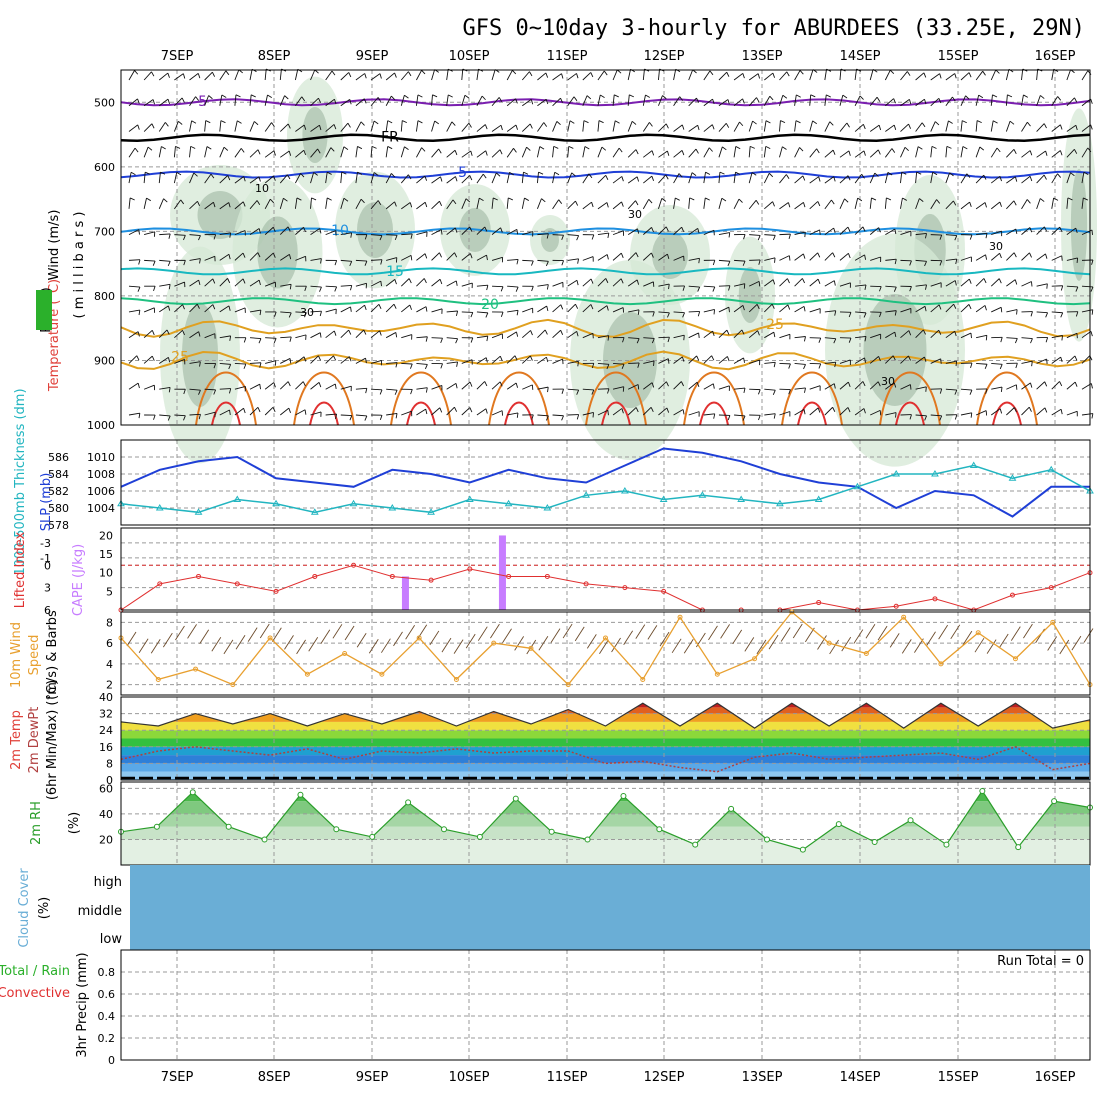 This screenshot has width=1100, height=1100. I want to click on slp-axis-labels: 1000-500mb Thickness (dm) SLP (mb), so click(33, 481).